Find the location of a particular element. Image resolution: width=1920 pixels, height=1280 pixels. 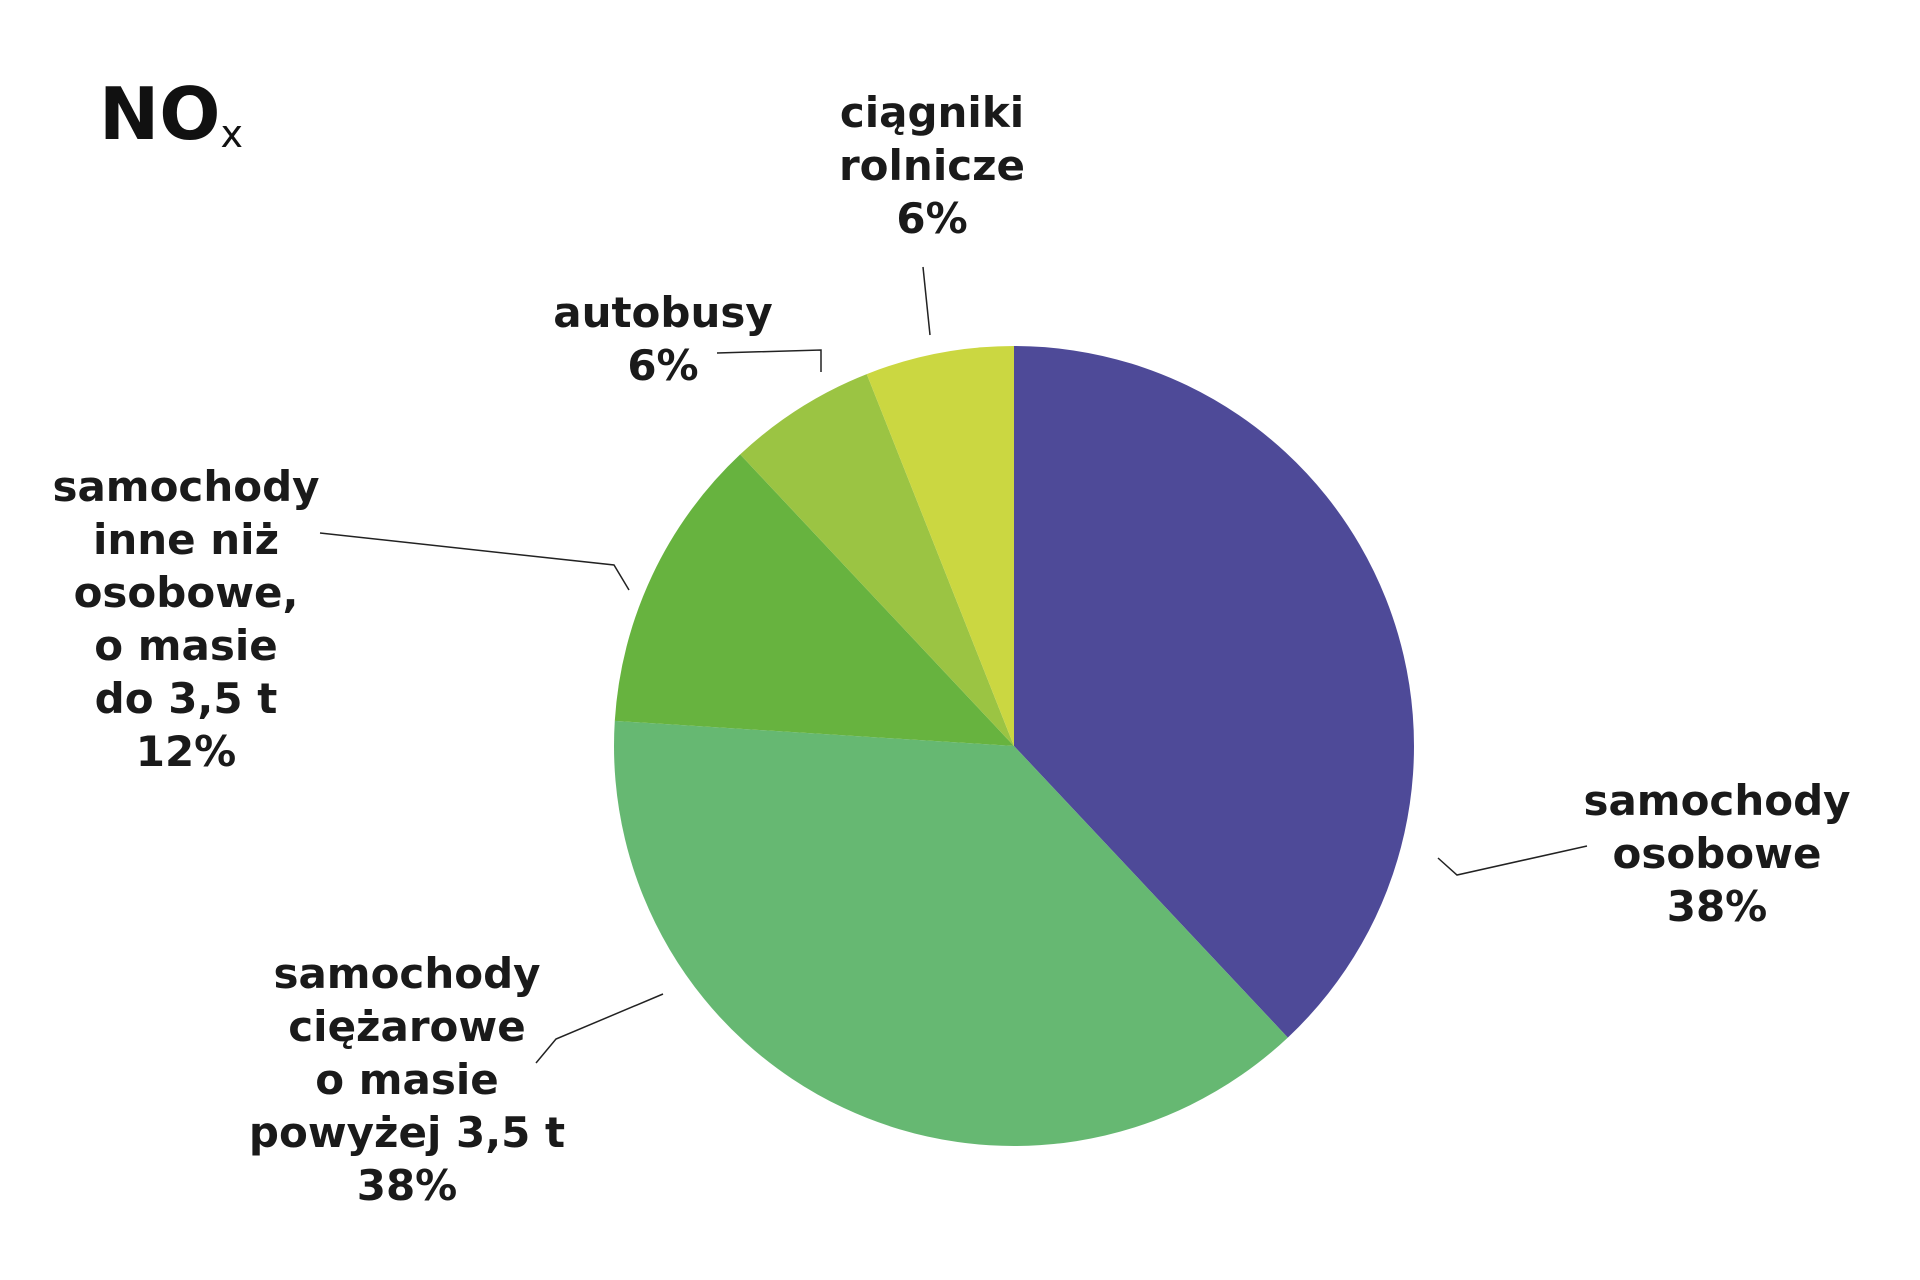

category-label: samochody osobowe is located at coordinates (1717, 827).